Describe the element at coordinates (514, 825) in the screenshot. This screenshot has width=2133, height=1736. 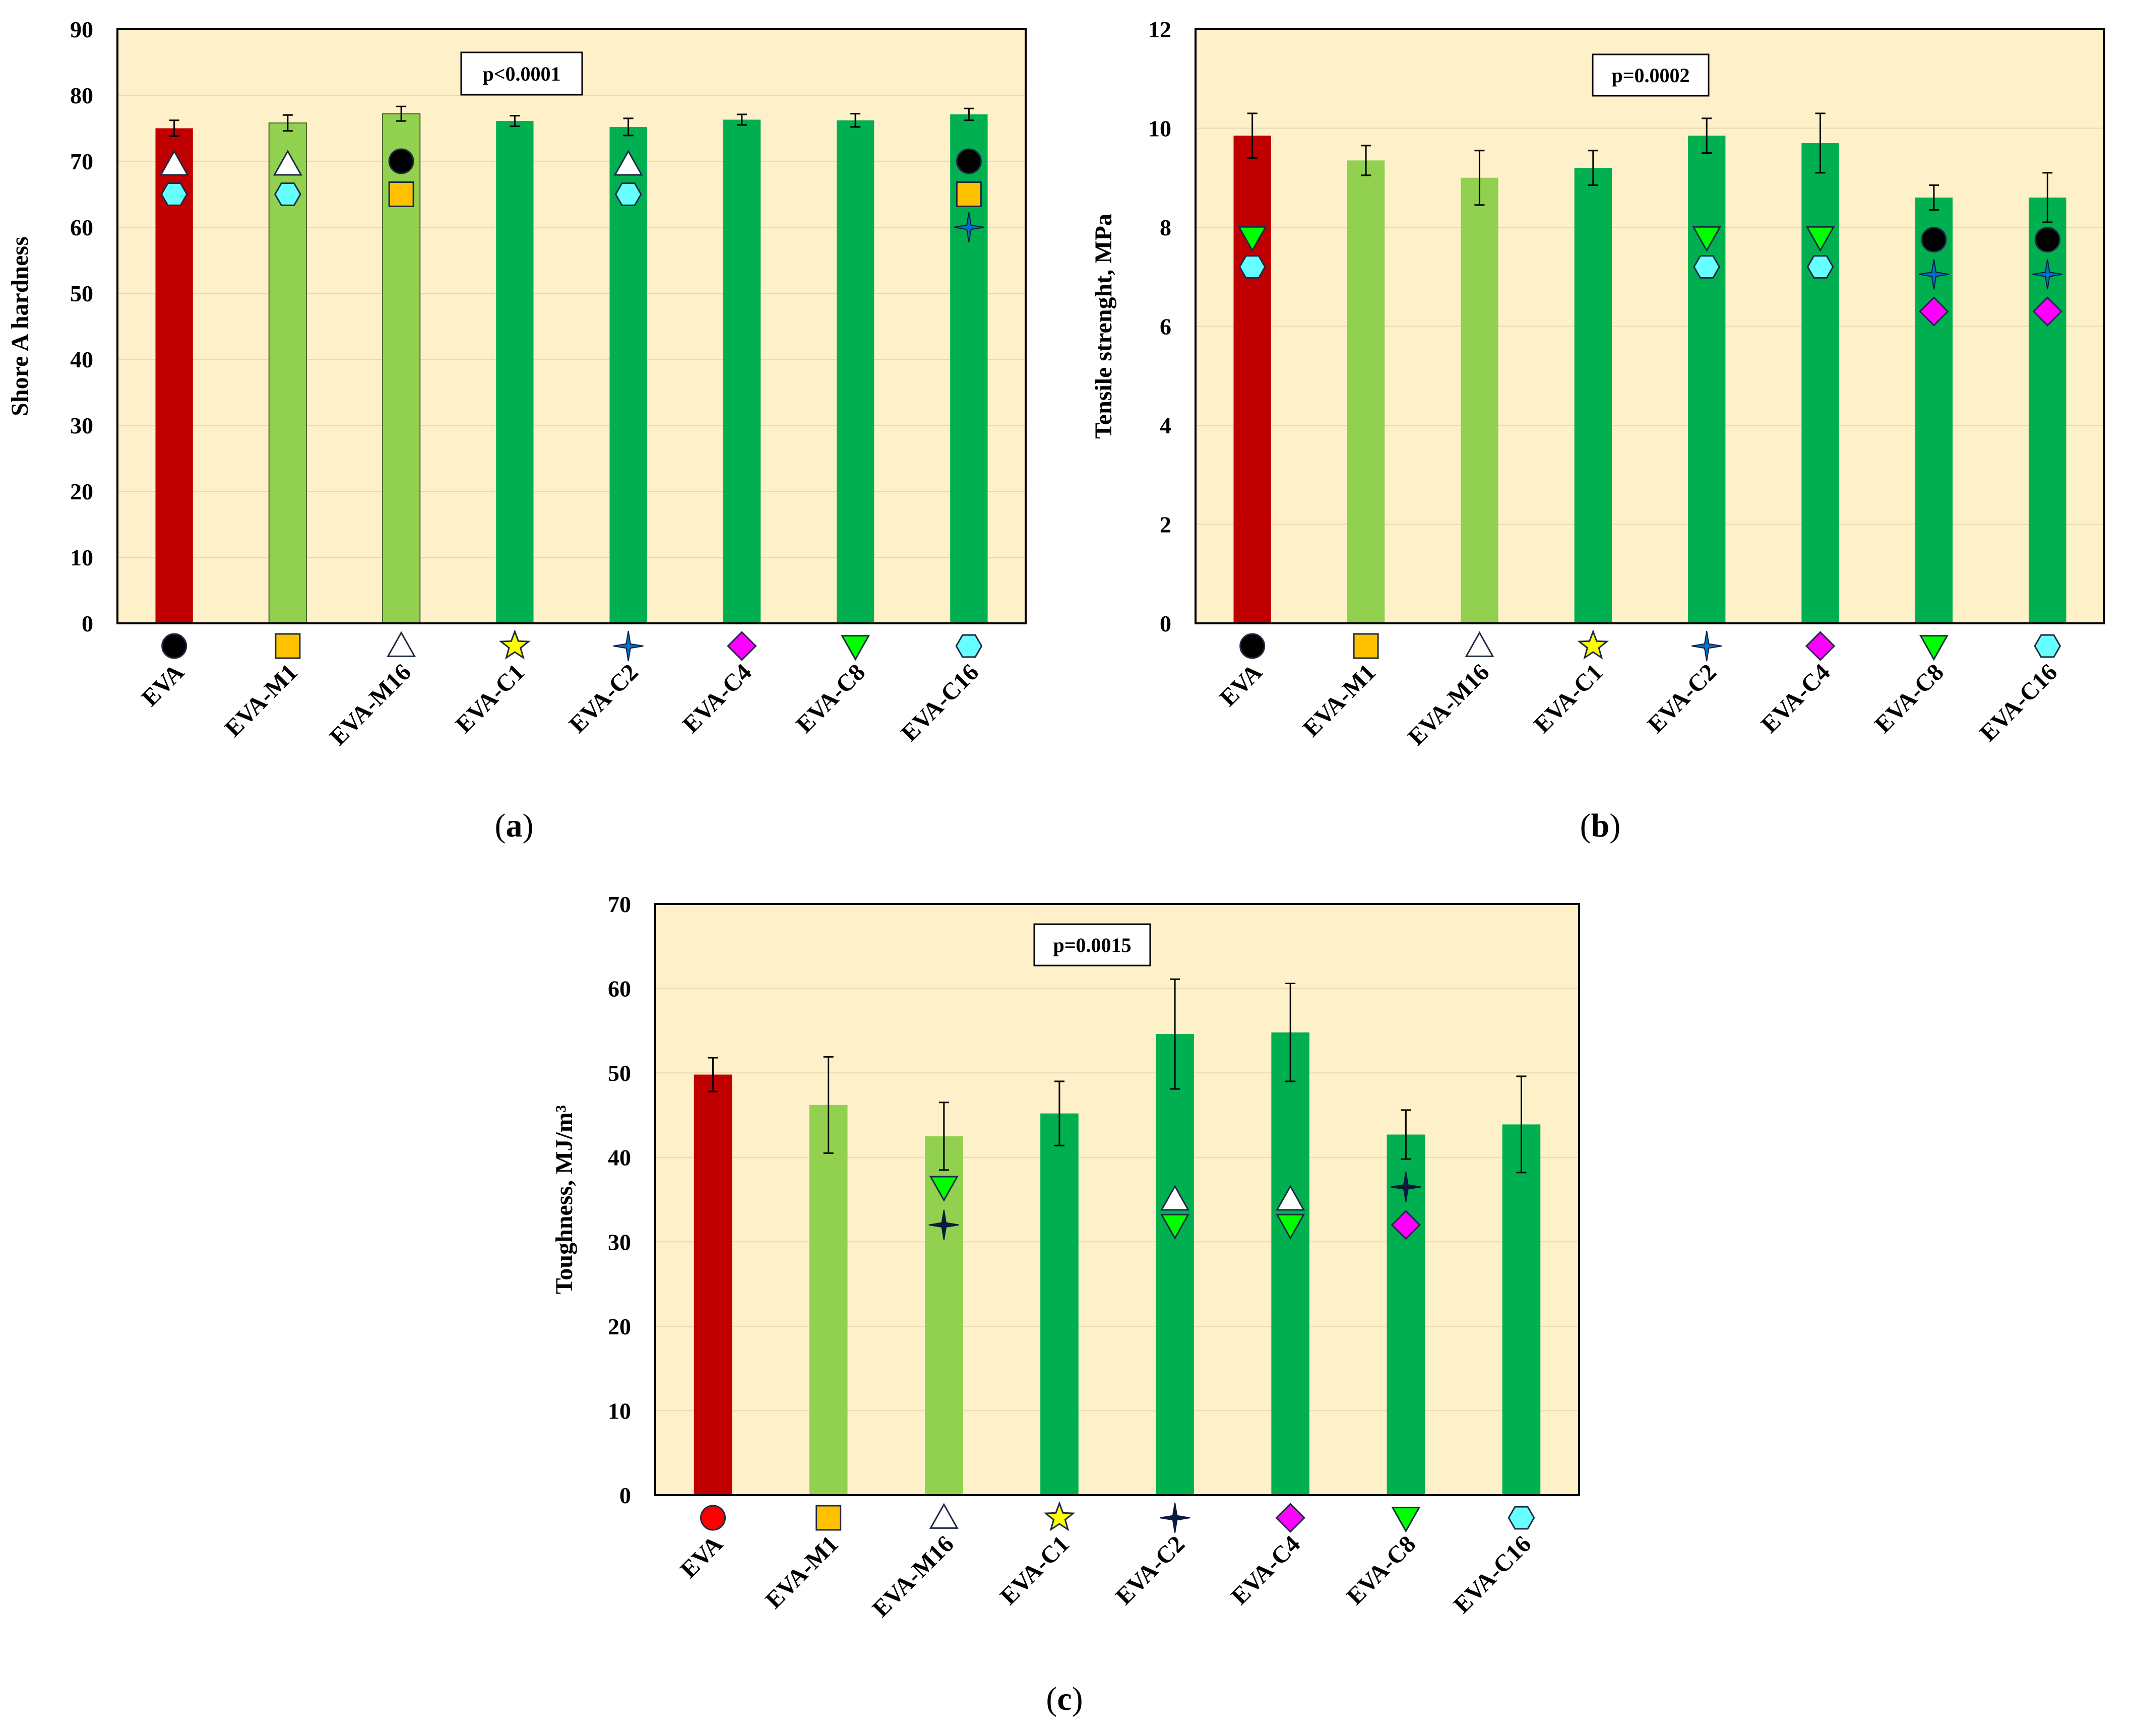
I see `panel-caption: (a)` at that location.